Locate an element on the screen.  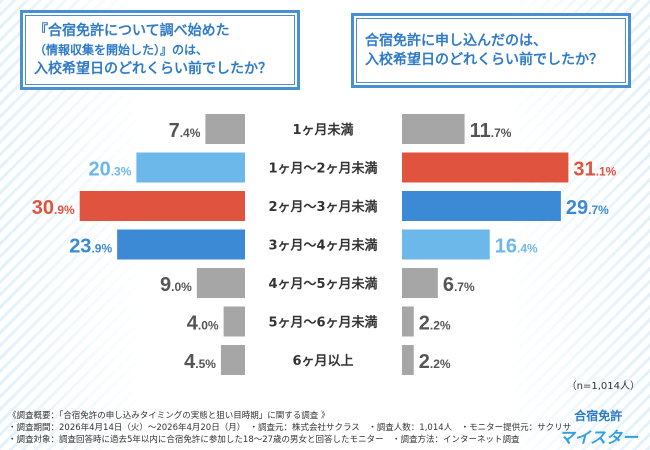
category-label: 1ヶ月〜2ヶ月未満 is located at coordinates (322, 169).